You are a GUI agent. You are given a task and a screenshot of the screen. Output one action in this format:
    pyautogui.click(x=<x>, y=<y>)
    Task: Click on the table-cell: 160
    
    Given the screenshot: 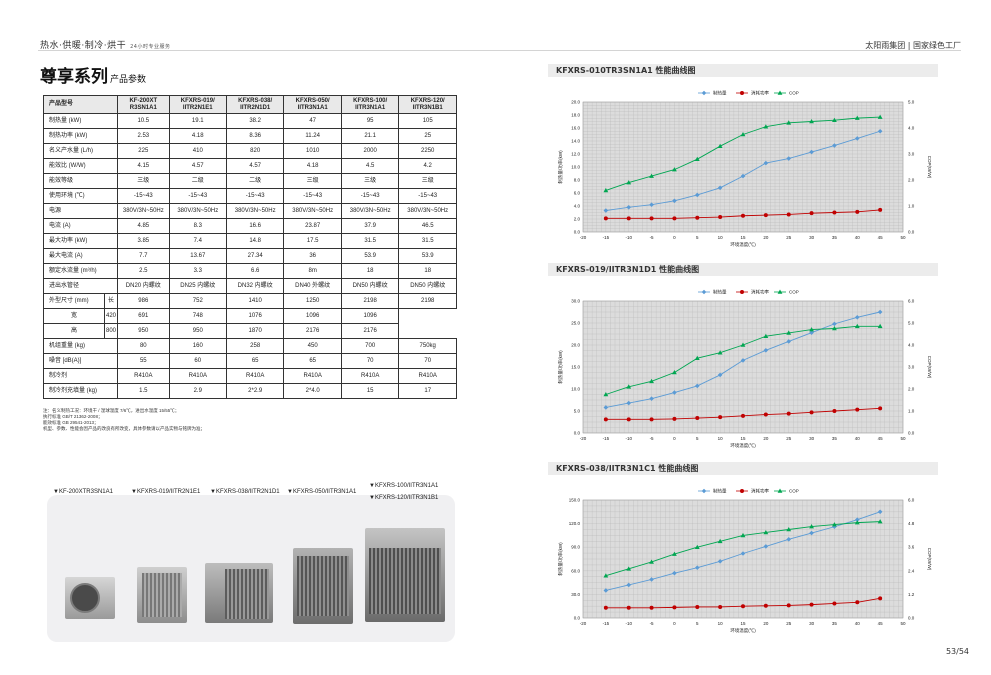 What is the action you would take?
    pyautogui.click(x=197, y=346)
    